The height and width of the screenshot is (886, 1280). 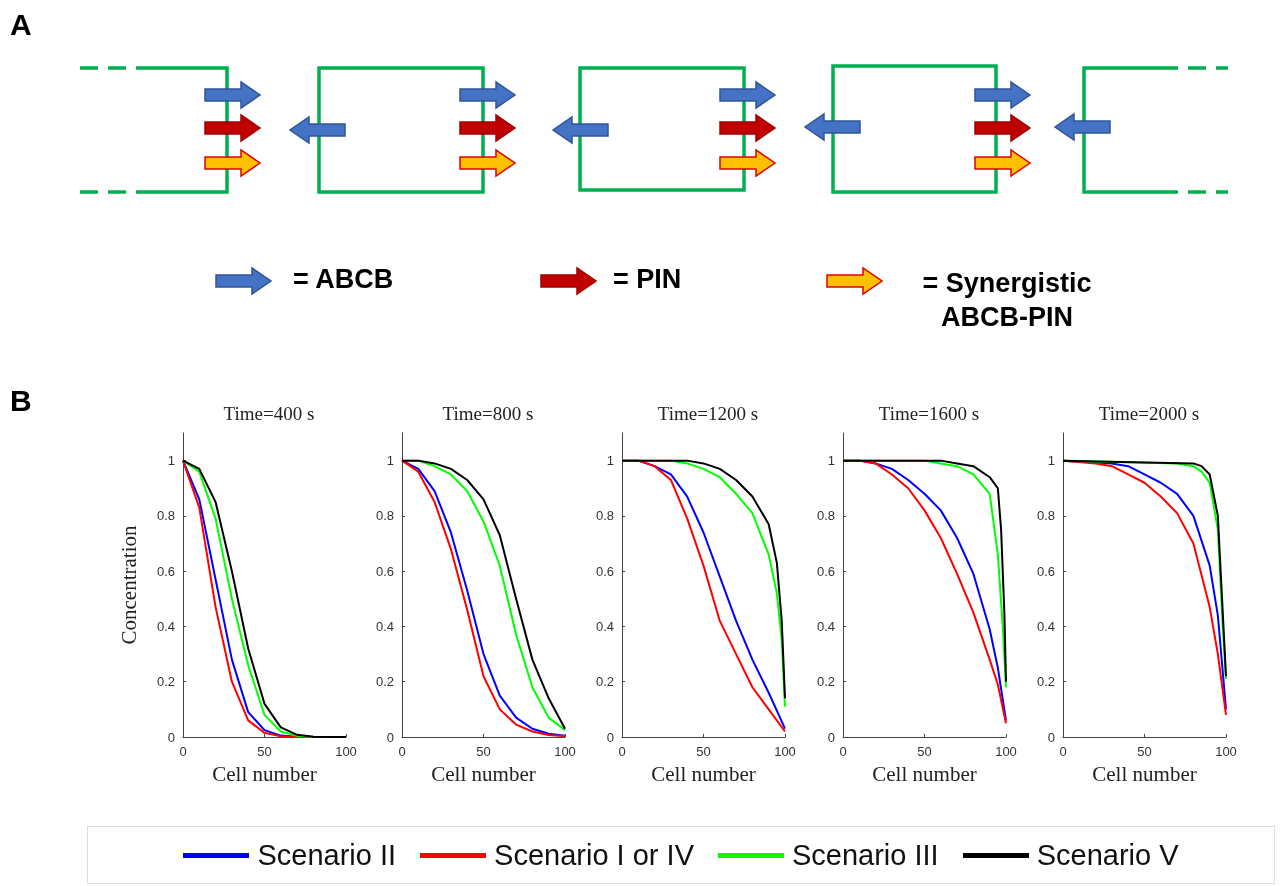 What do you see at coordinates (1007, 300) in the screenshot?
I see `text: = Synergistic ABCB-PIN` at bounding box center [1007, 300].